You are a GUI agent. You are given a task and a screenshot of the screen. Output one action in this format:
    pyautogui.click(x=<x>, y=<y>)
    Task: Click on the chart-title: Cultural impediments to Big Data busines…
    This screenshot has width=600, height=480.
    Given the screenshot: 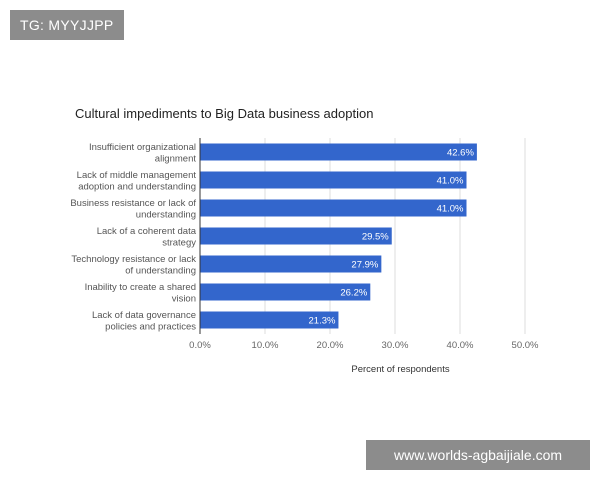 What is the action you would take?
    pyautogui.click(x=224, y=113)
    